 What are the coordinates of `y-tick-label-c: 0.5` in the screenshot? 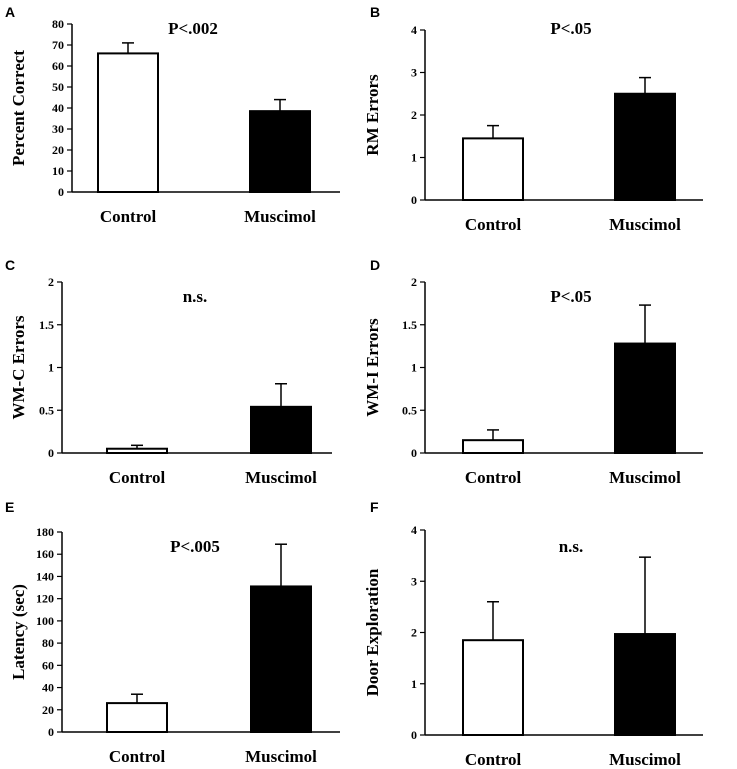 It's located at (46, 410).